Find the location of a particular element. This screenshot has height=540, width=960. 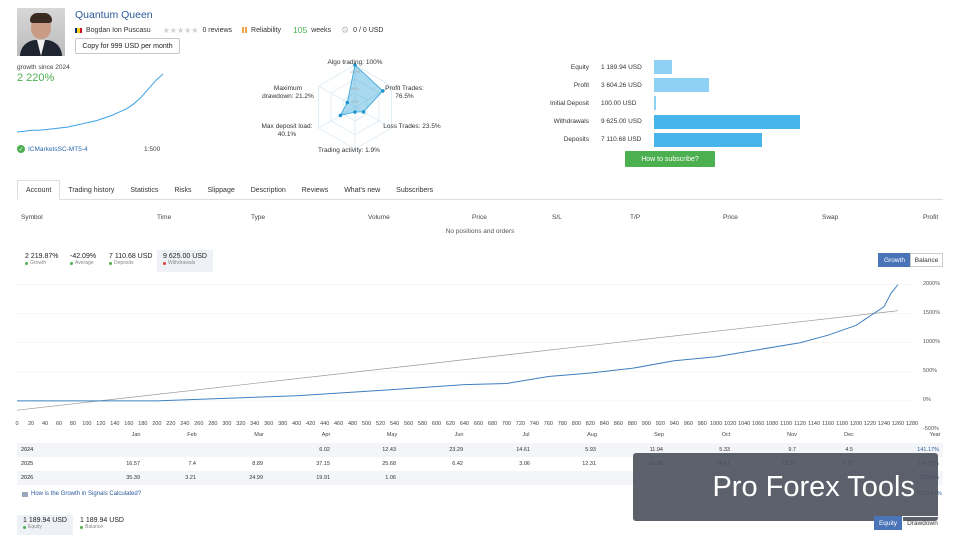

stat-growth: 2 219.87% Growth is located at coordinates (41, 261).